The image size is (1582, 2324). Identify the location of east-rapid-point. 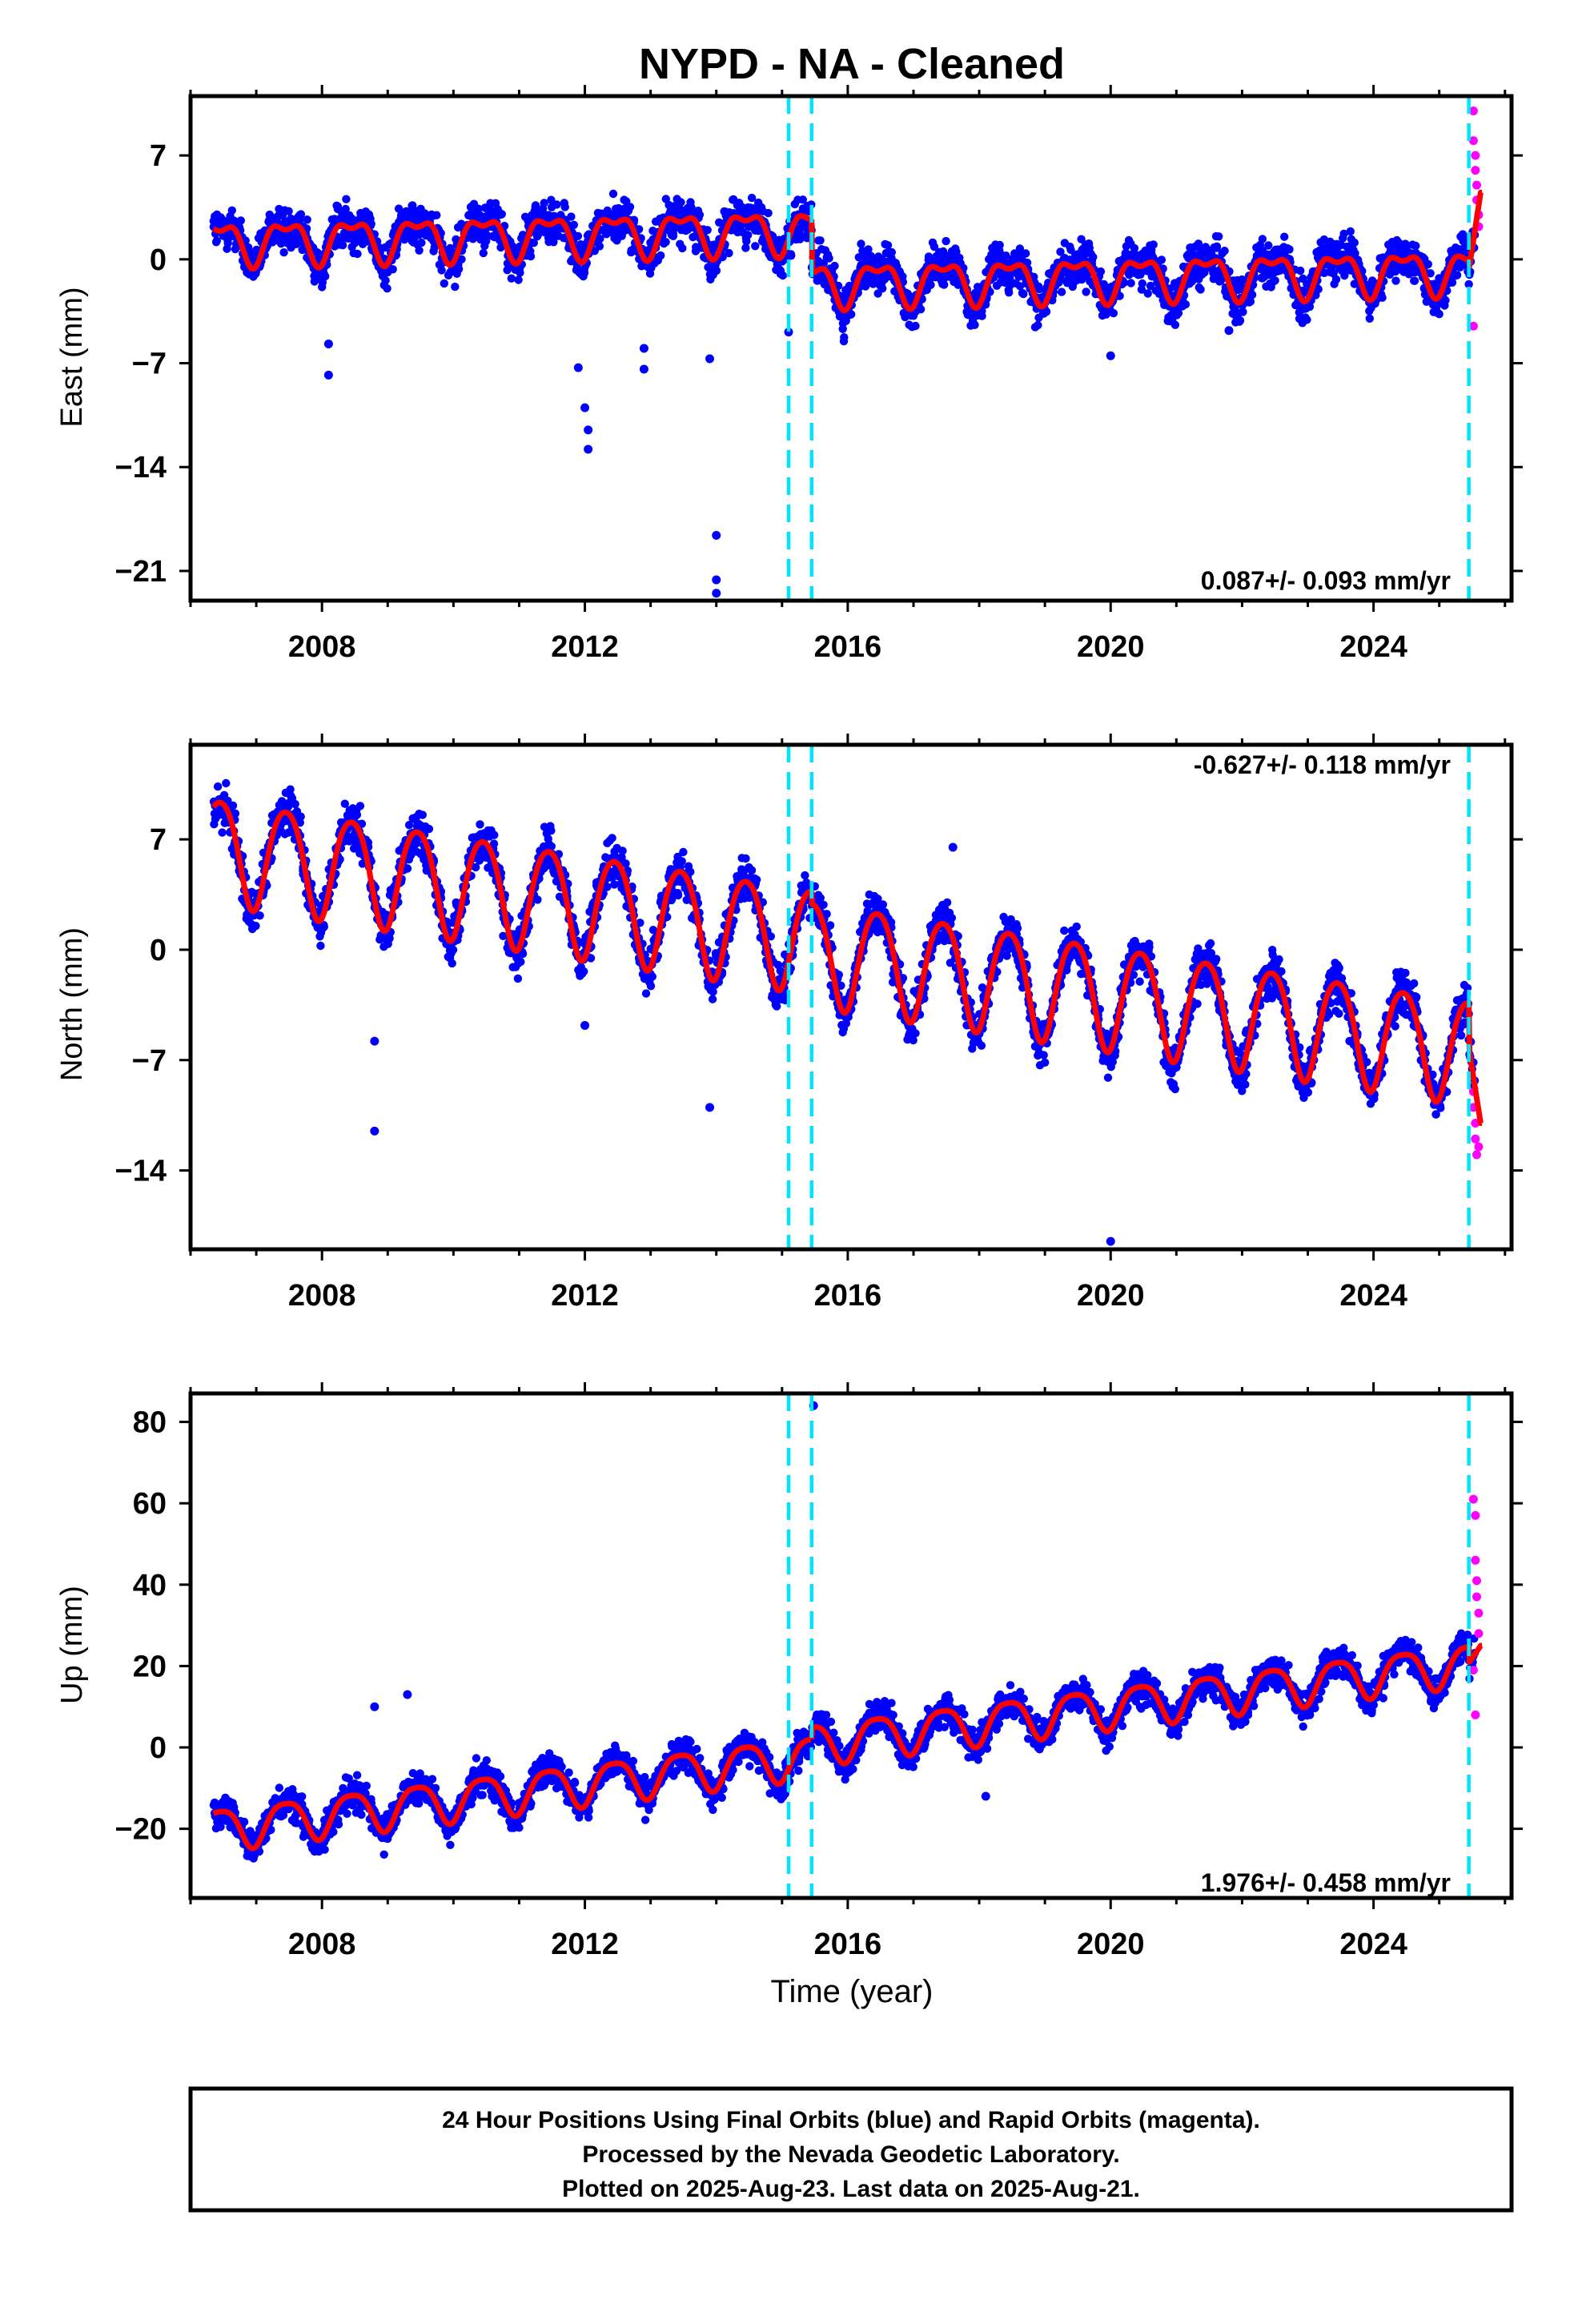
(1475, 170).